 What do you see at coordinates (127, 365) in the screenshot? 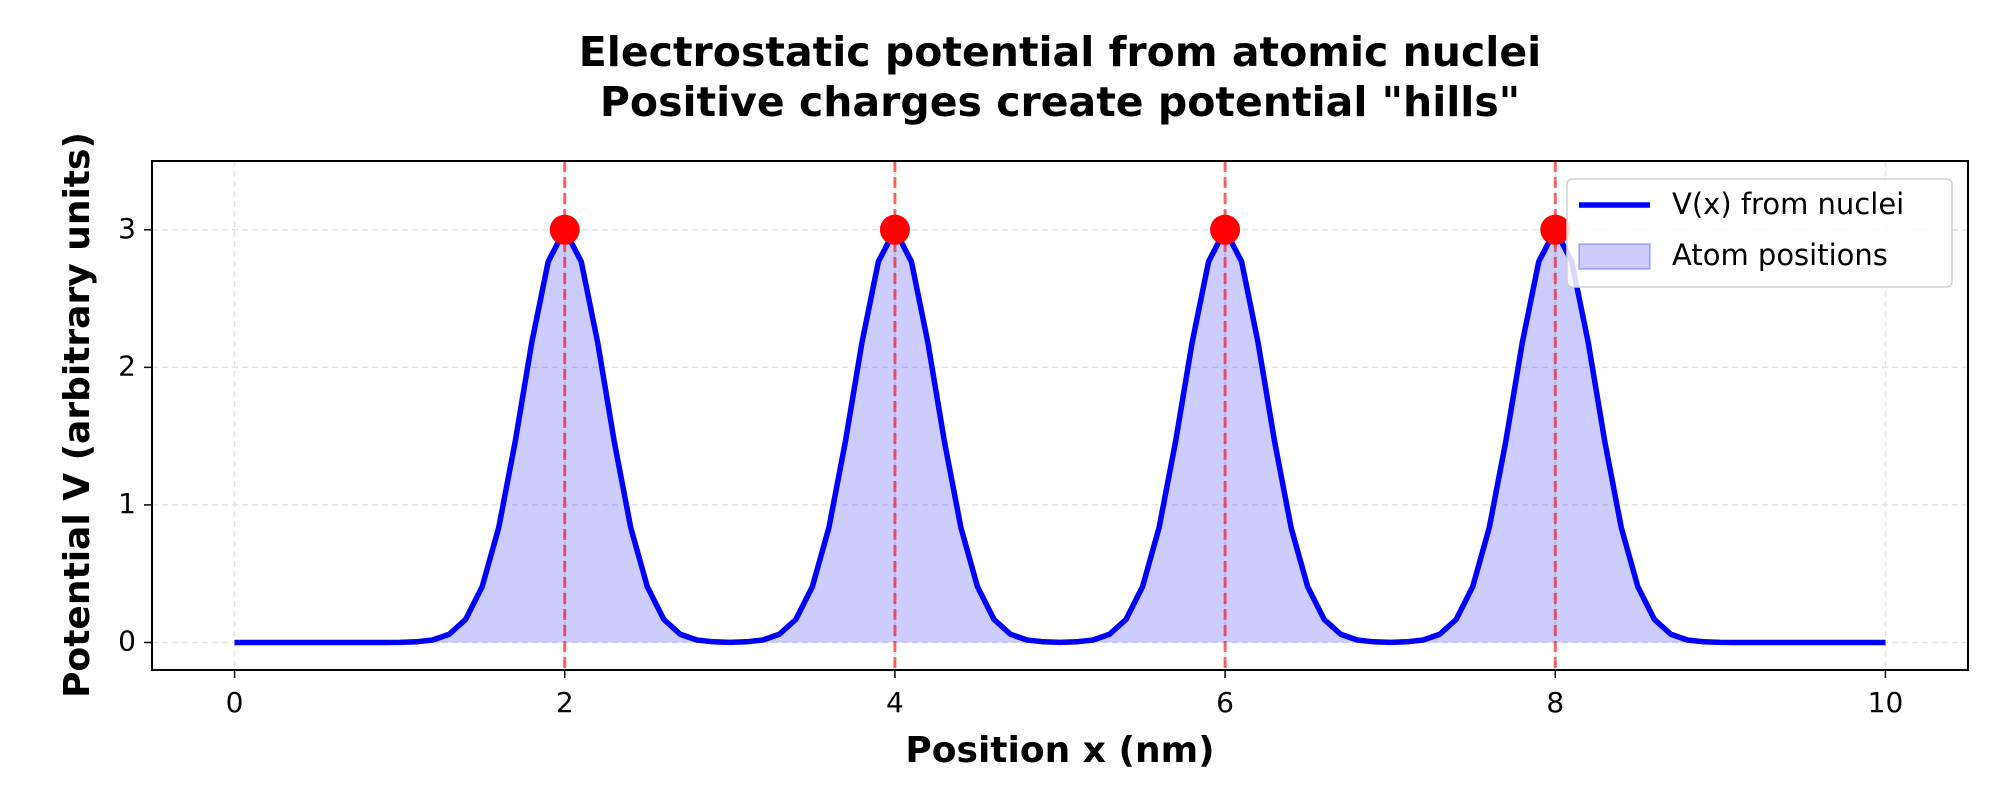
I see `y-tick-label: 2` at bounding box center [127, 365].